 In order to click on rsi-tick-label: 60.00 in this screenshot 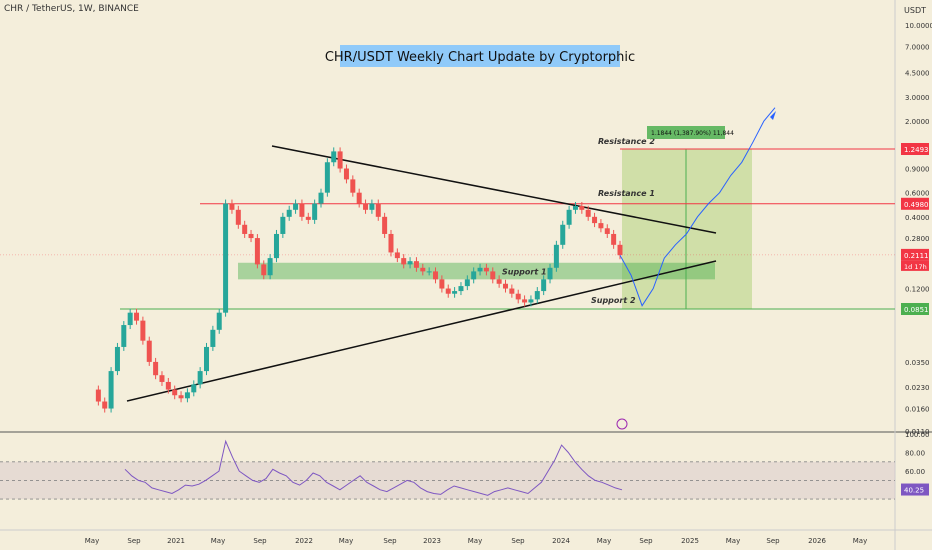, I will do `click(915, 472)`.